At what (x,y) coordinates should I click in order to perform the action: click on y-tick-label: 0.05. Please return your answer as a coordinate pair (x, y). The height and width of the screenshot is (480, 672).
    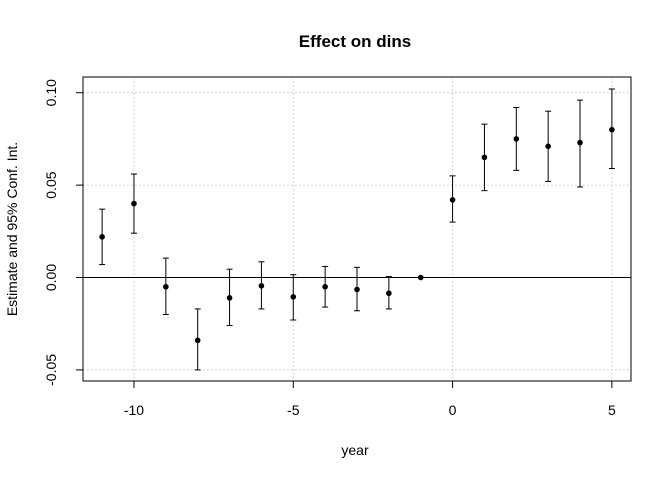
    Looking at the image, I should click on (51, 184).